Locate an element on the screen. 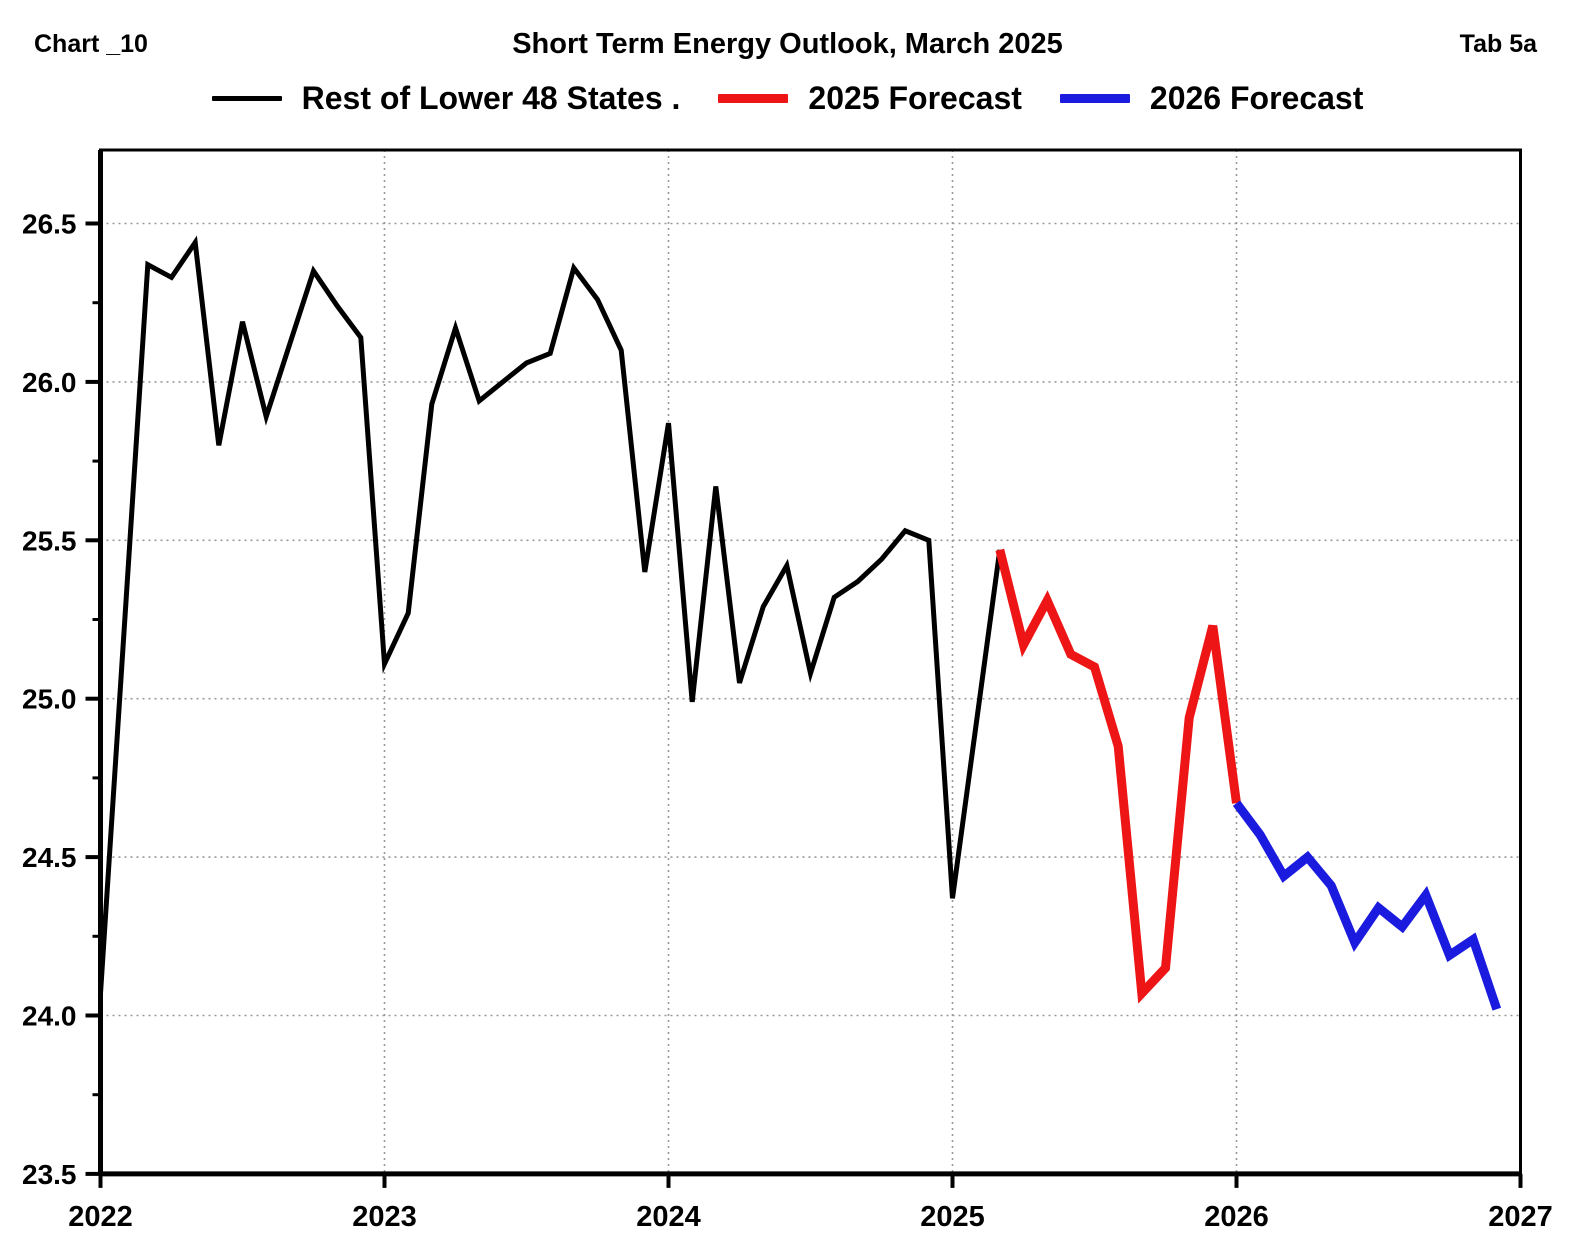  legend-item-2: 2026 Forecast is located at coordinates (1211, 98).